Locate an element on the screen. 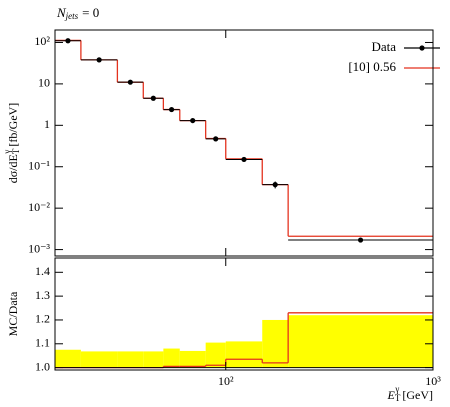 This screenshot has width=450, height=407. y-tick-label: 10² is located at coordinates (42, 41).